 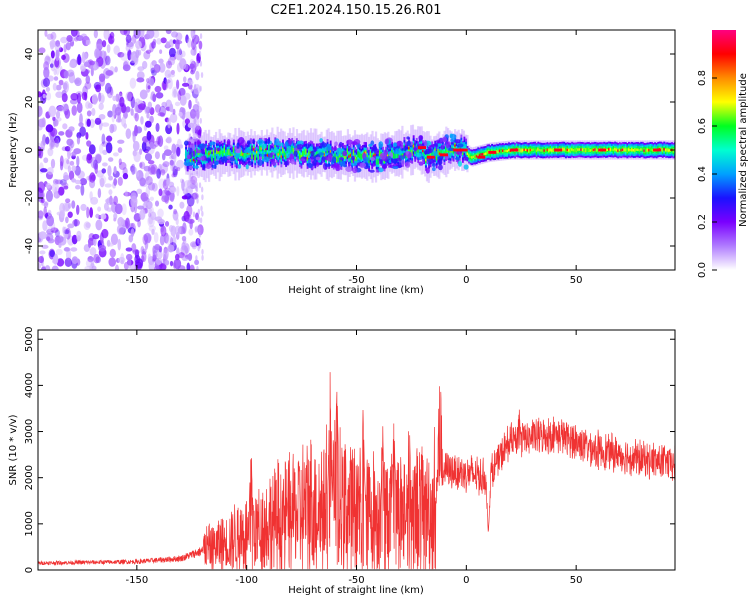 What do you see at coordinates (466, 580) in the screenshot?
I see `snr-xtick-label: 0` at bounding box center [466, 580].